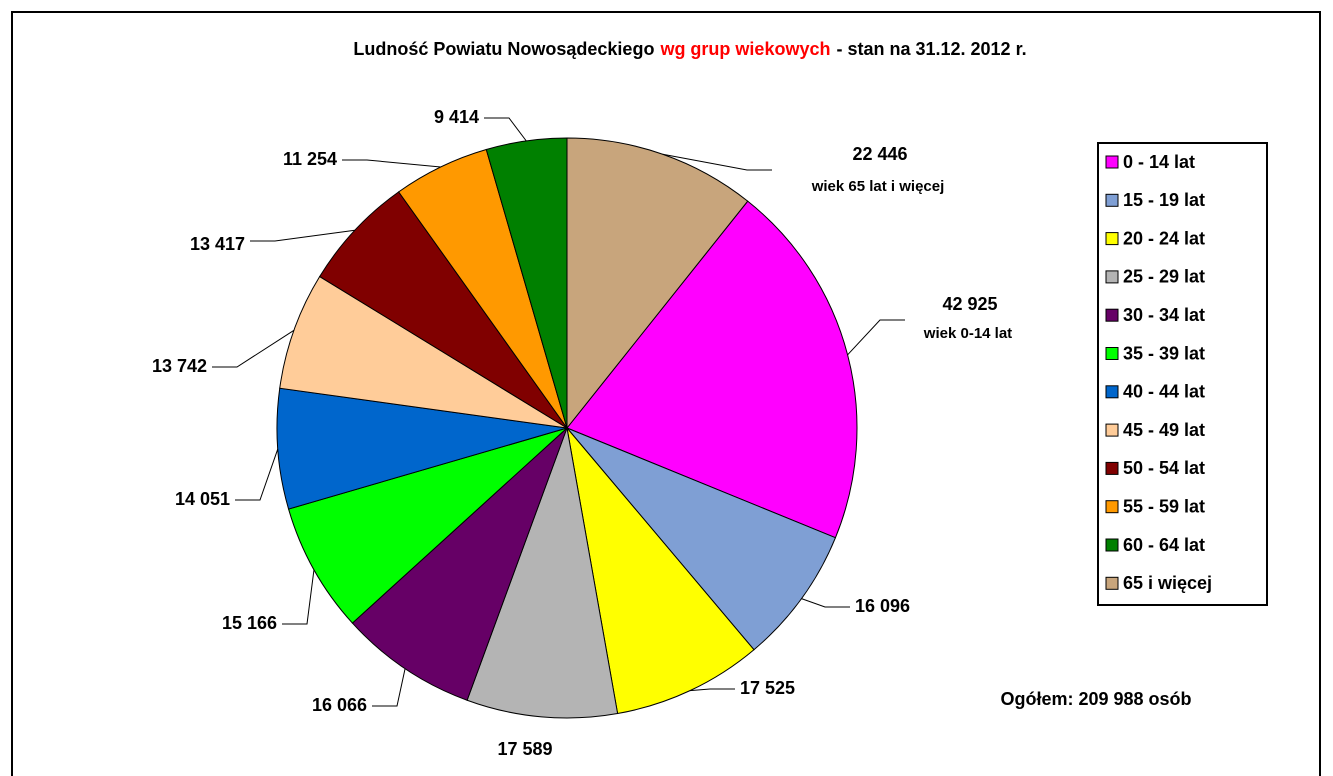  Describe the element at coordinates (503, 49) in the screenshot. I see `title-part: Ludność Powiatu Nowosądeckiego` at that location.